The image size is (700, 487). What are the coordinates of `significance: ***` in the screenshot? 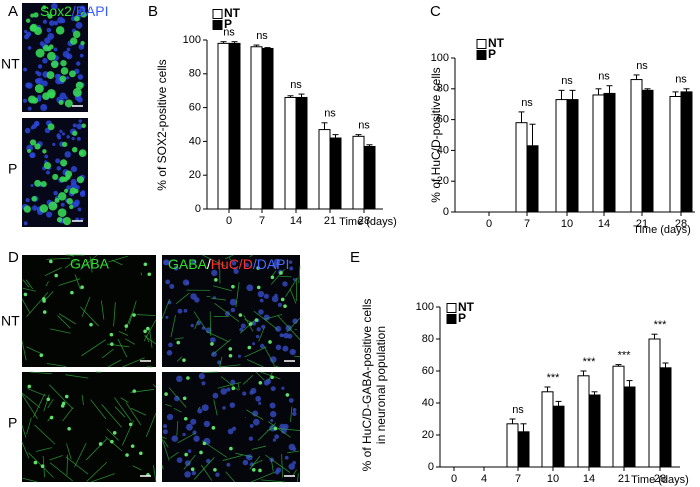 It's located at (661, 325).